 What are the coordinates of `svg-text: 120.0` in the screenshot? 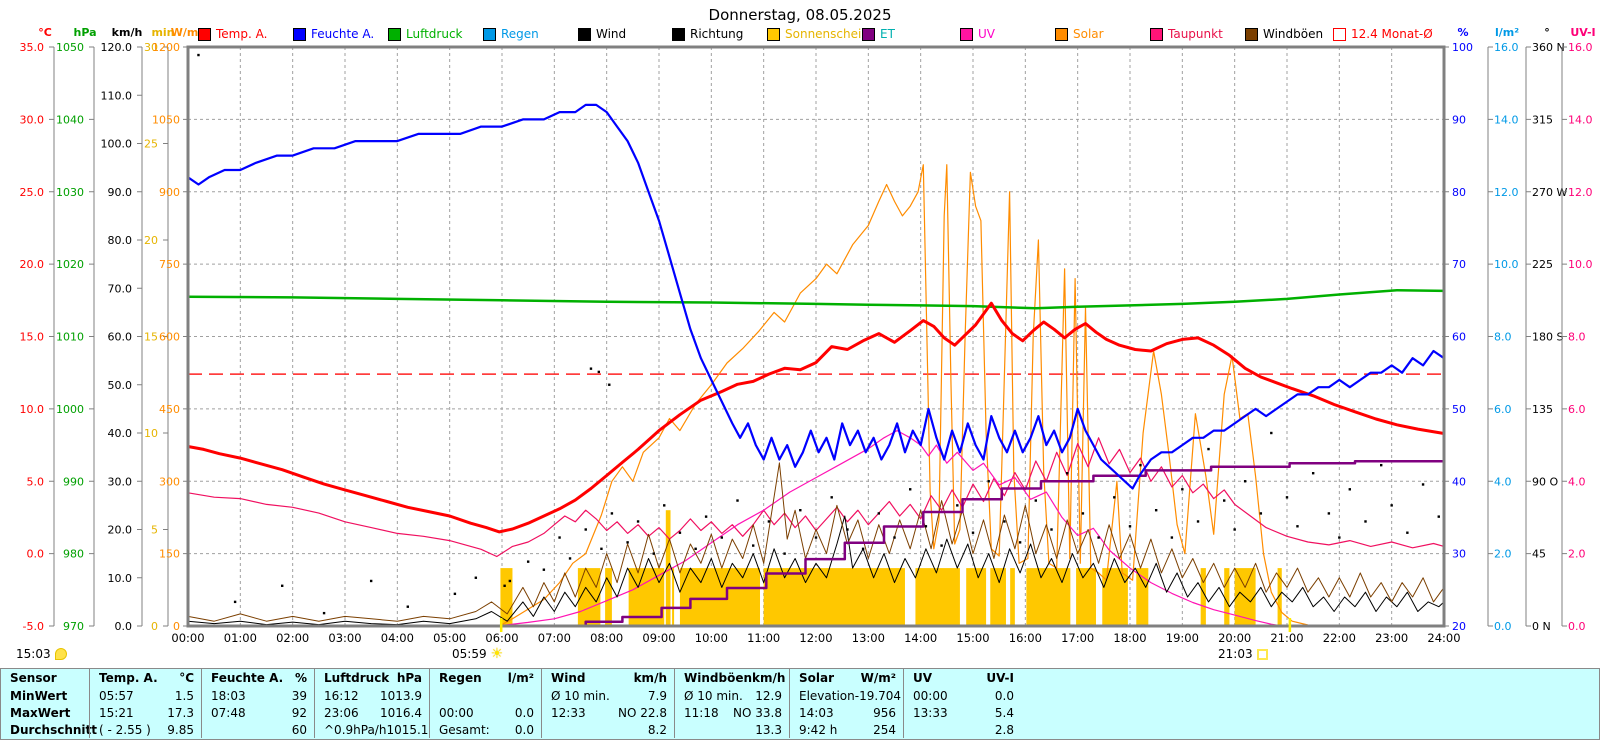 It's located at (117, 47).